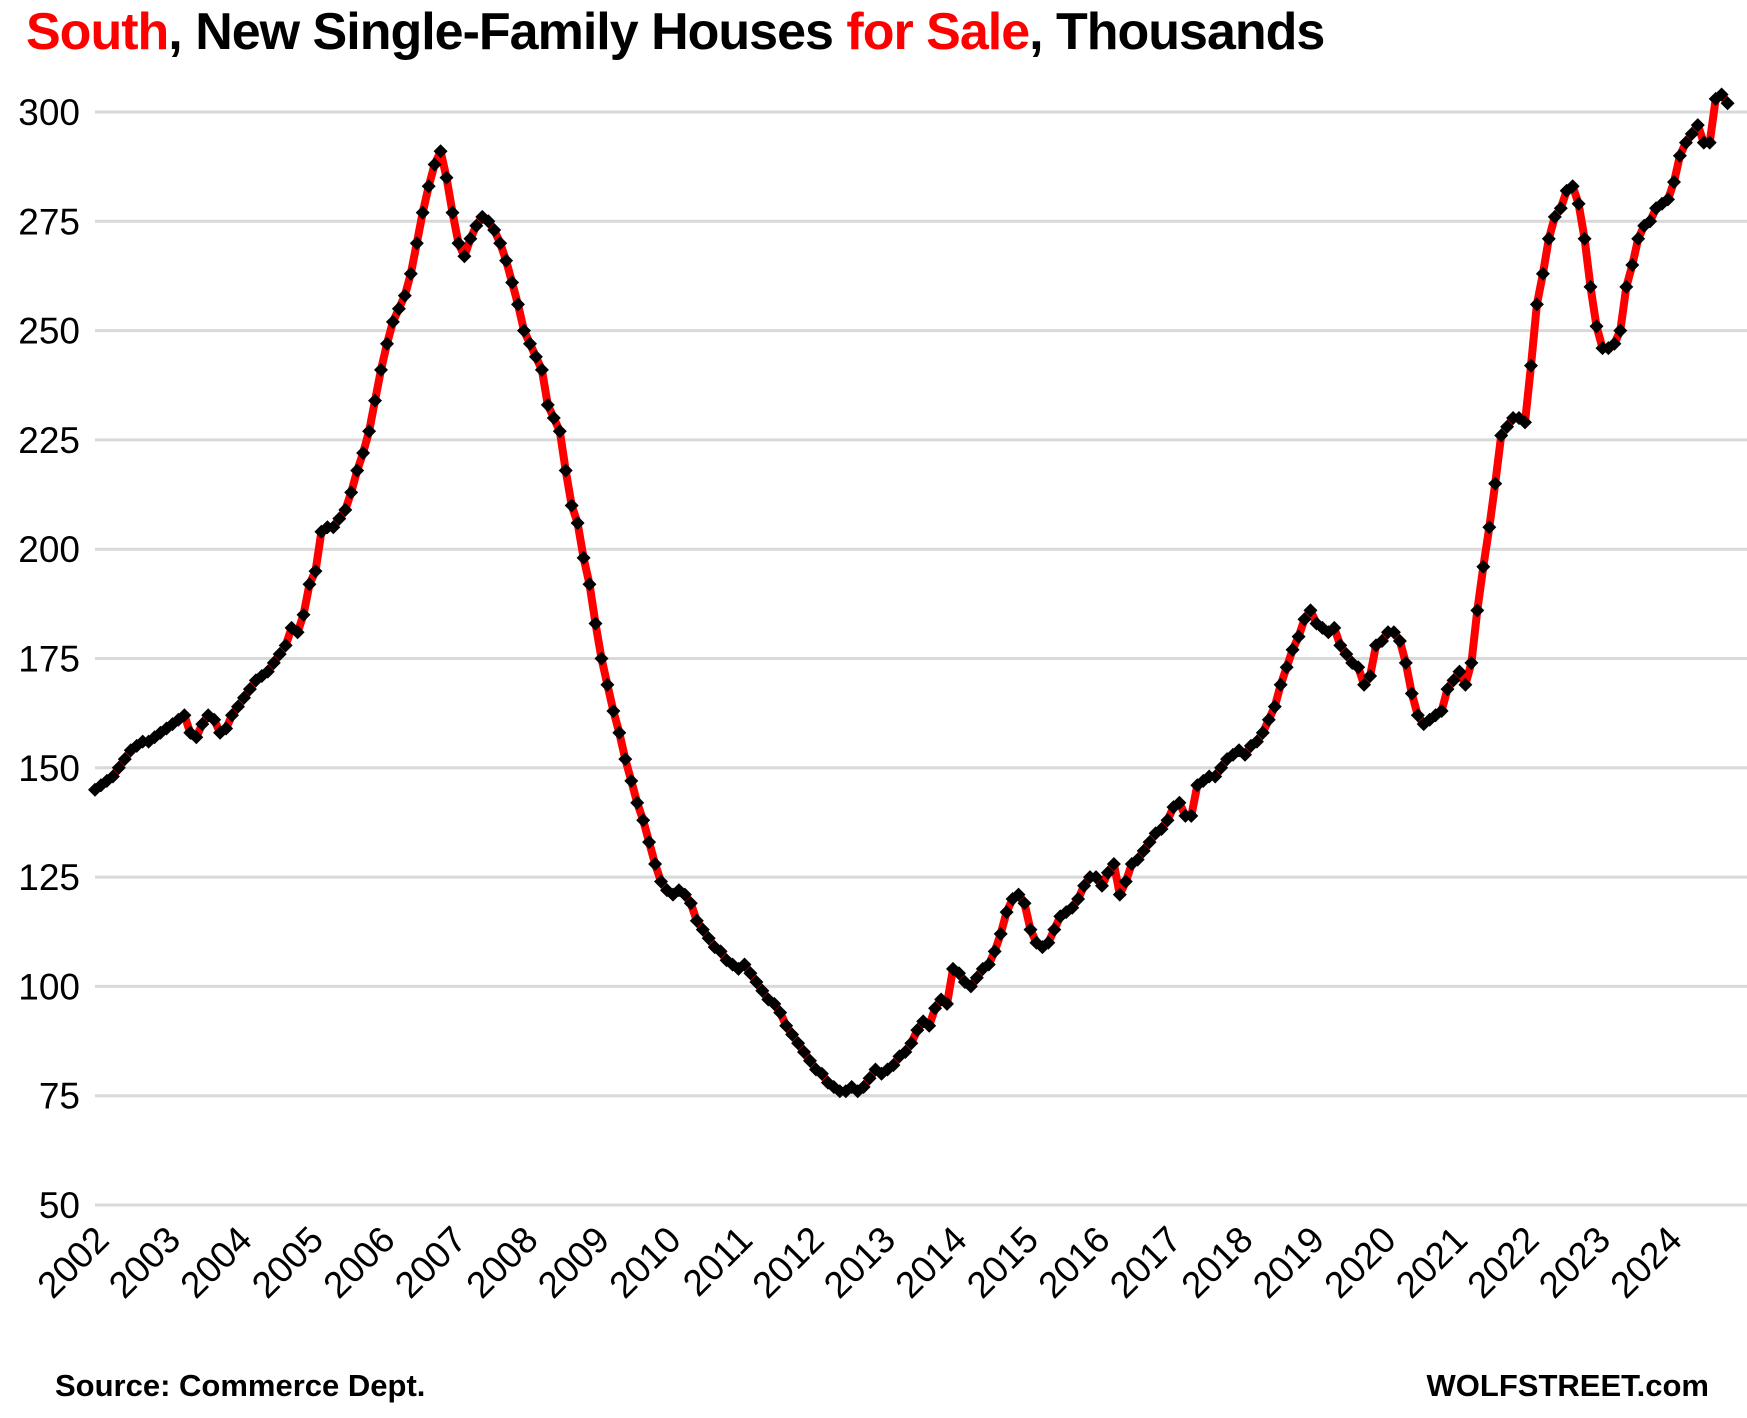 This screenshot has height=1418, width=1747. I want to click on svg-text: 2014, so click(930, 1262).